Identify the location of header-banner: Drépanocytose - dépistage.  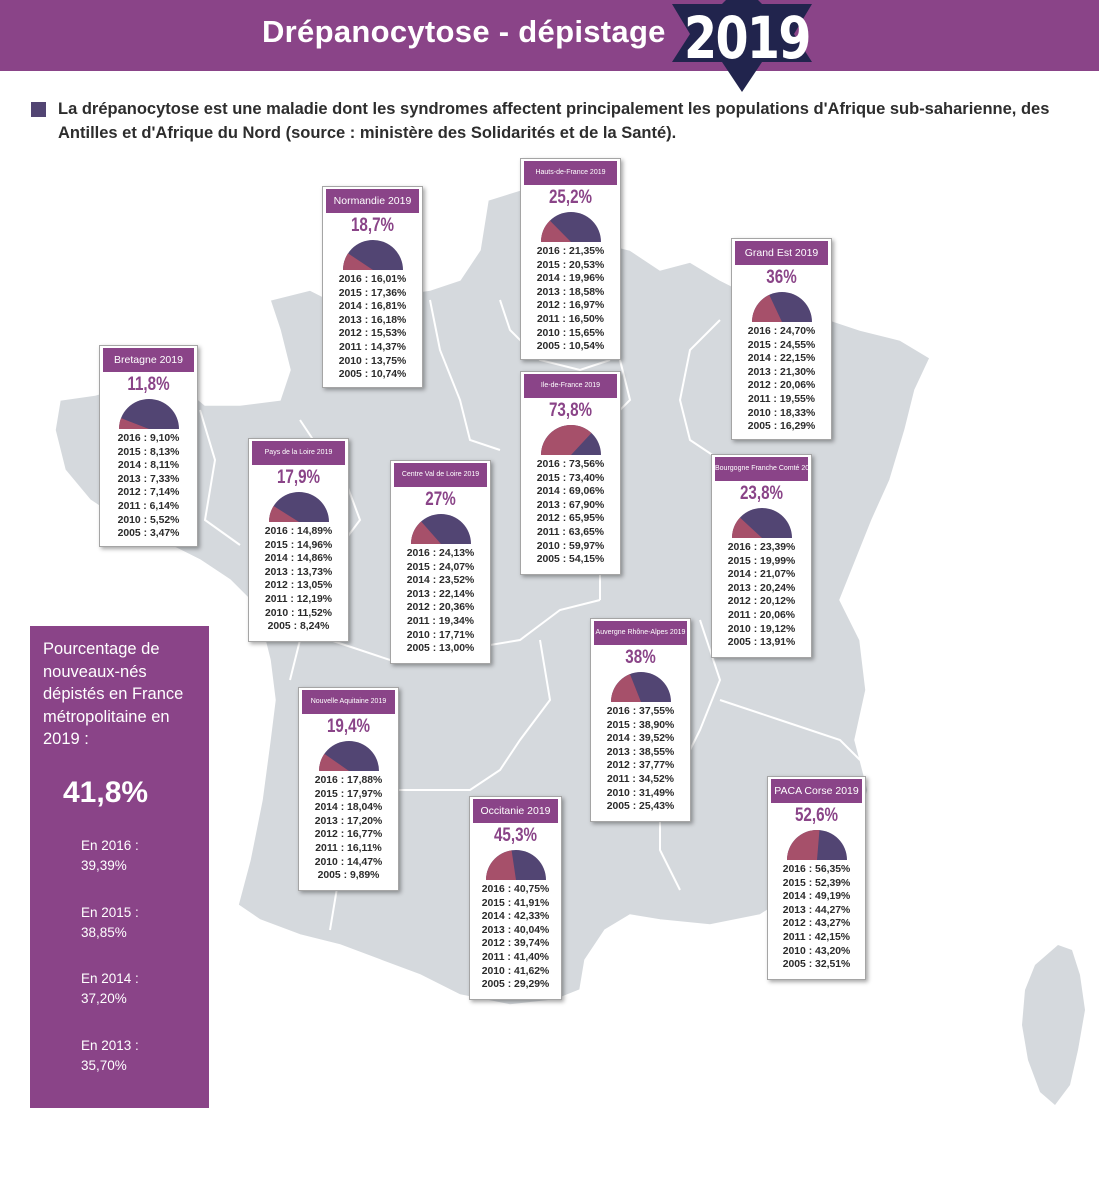
(549, 35).